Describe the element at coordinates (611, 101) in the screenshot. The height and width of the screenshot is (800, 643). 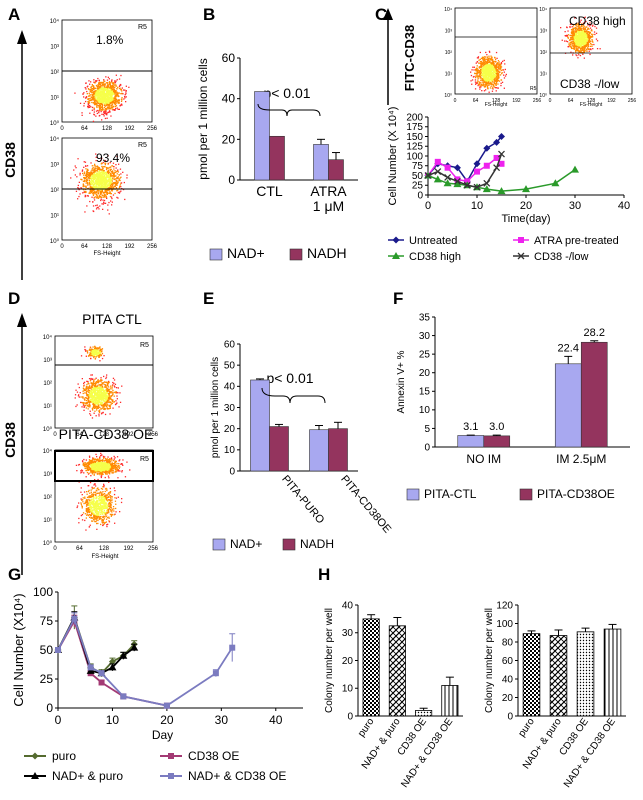
I see `x-tick-label: 192` at that location.